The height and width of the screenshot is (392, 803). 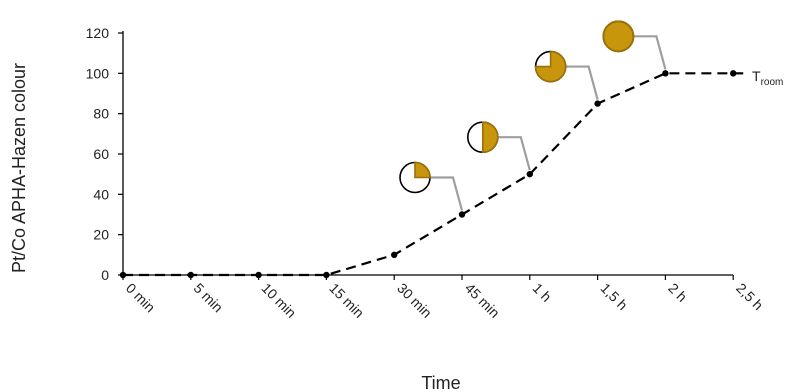 What do you see at coordinates (101, 154) in the screenshot?
I see `y-tick-label: 60` at bounding box center [101, 154].